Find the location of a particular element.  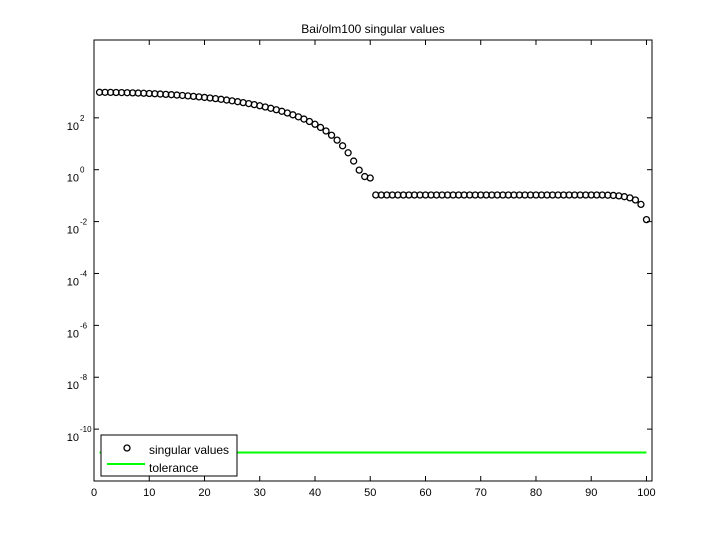

x-tick-label: 70 is located at coordinates (481, 493).